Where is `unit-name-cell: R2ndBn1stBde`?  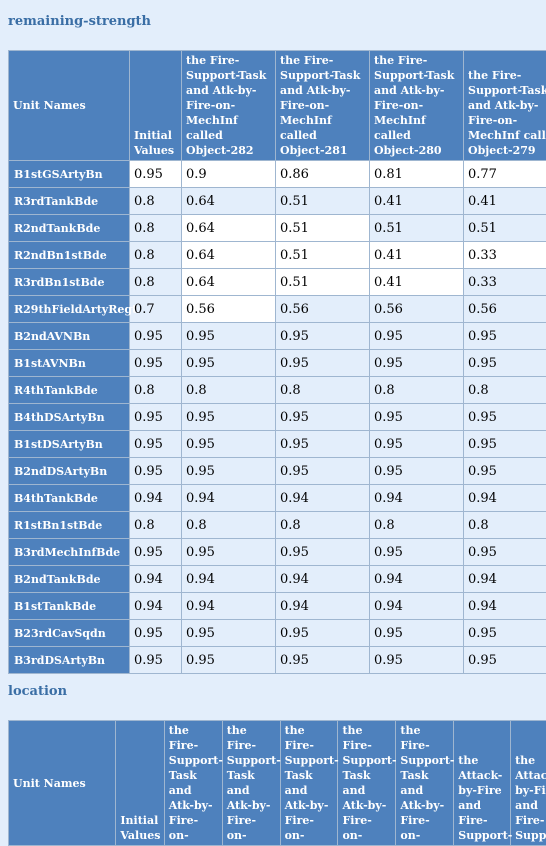 unit-name-cell: R2ndBn1stBde is located at coordinates (69, 255).